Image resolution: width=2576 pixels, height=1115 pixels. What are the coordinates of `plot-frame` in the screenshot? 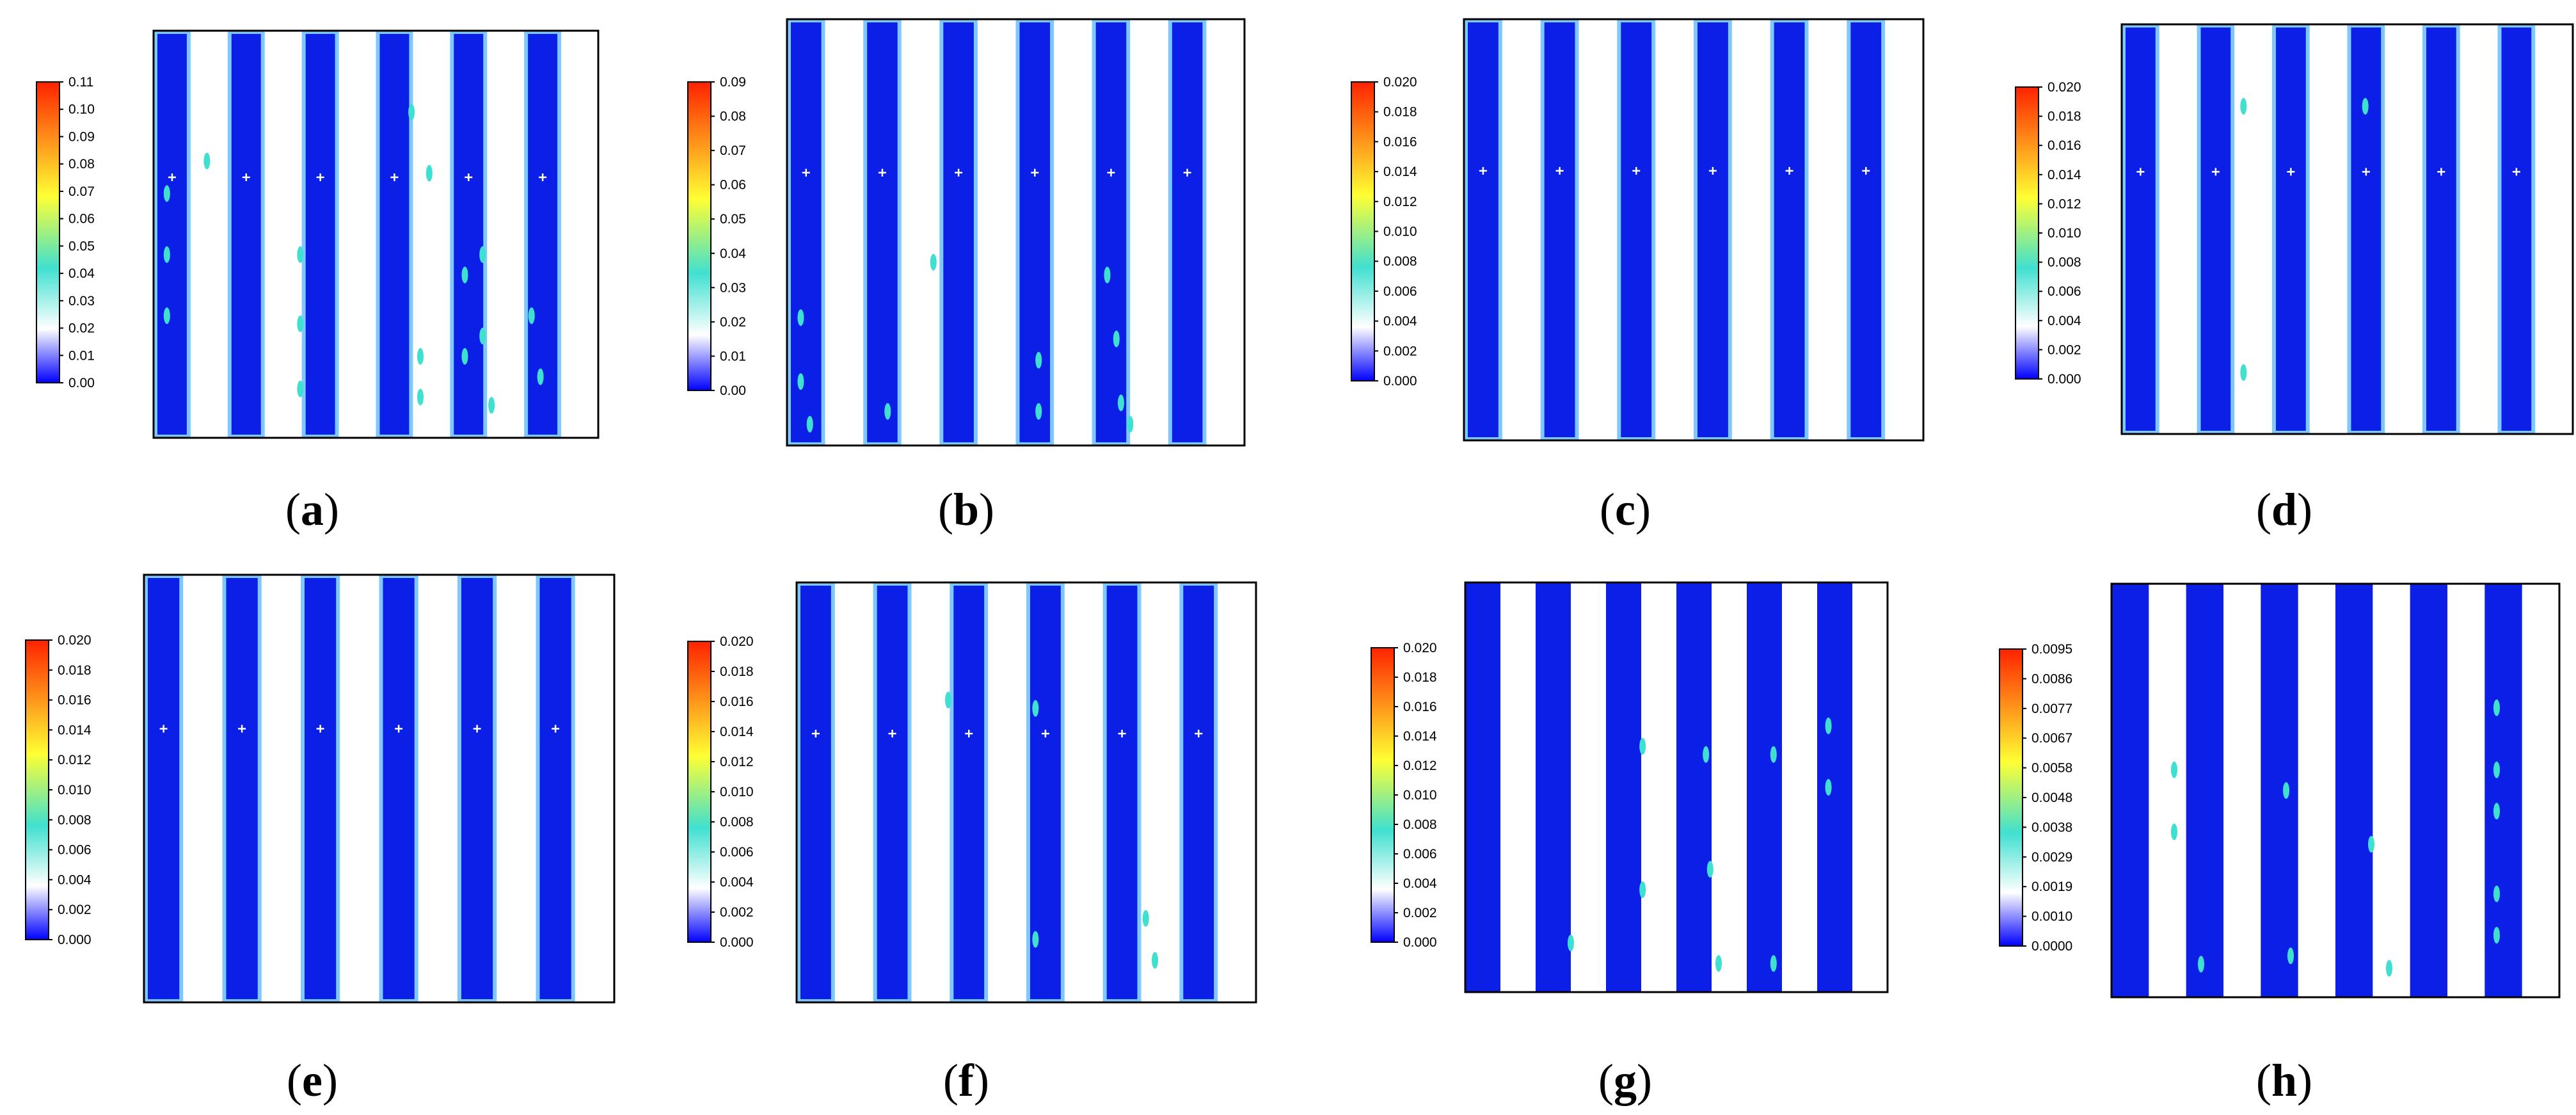 It's located at (380, 789).